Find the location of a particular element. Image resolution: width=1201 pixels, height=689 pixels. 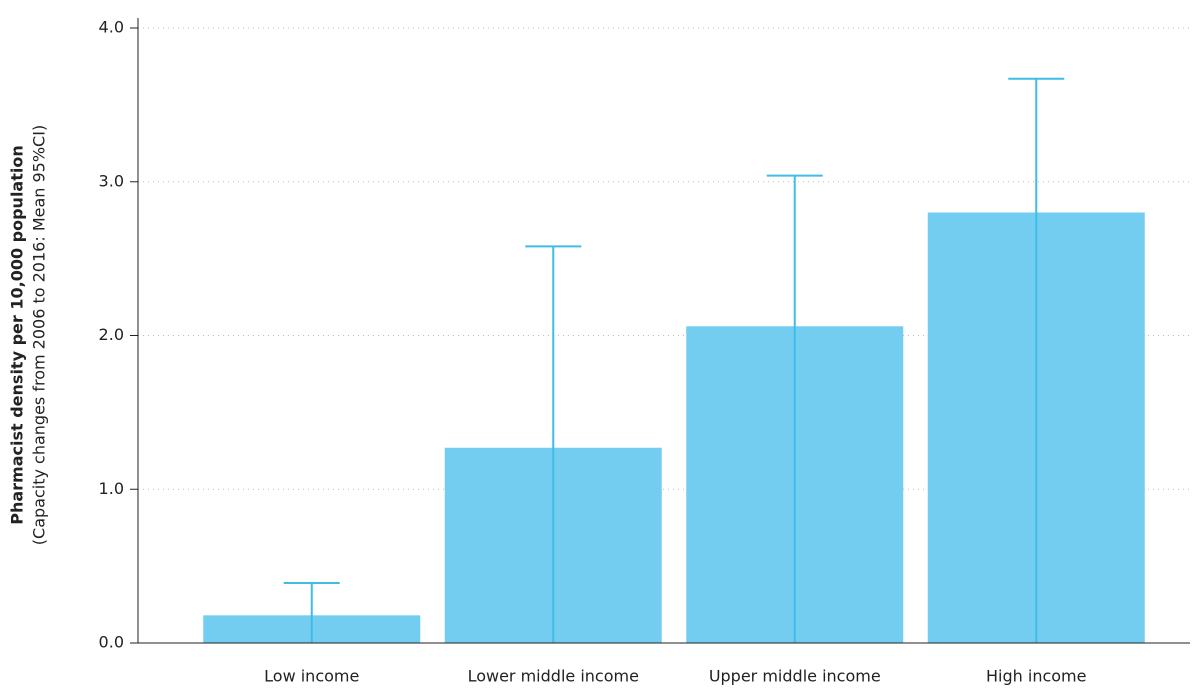

y-tick-label: 1.0 is located at coordinates (111, 488).